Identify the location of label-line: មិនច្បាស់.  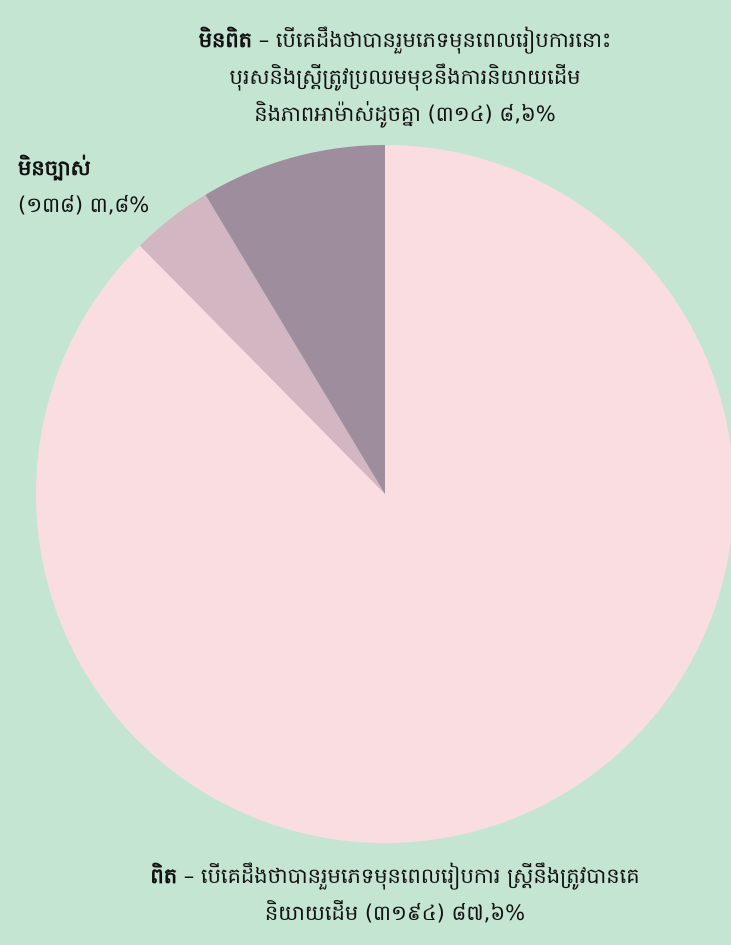
(93, 168).